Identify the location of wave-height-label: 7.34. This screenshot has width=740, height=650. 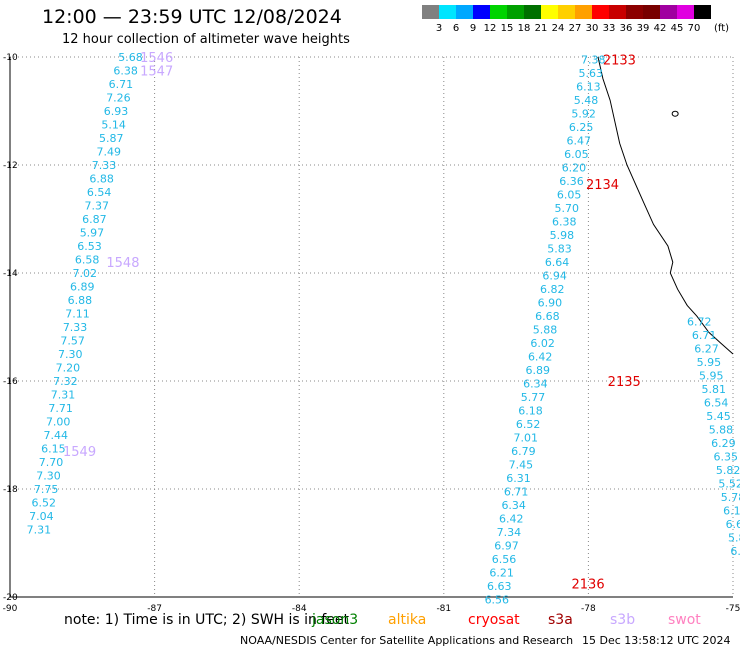
(509, 532).